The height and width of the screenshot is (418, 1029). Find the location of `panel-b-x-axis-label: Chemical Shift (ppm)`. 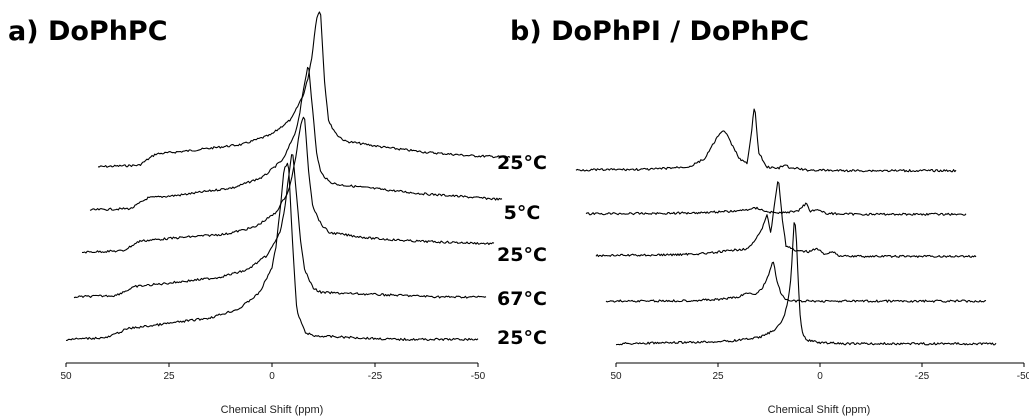

panel-b-x-axis-label: Chemical Shift (ppm) is located at coordinates (819, 410).